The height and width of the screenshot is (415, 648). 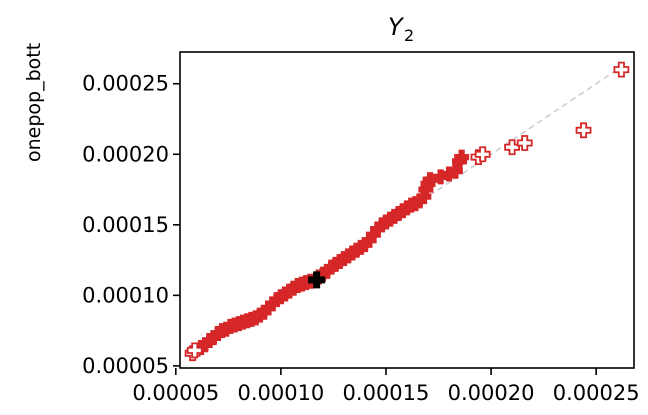 I want to click on x-axis: 0.00005 0.00010 0.00015 0.00020 0.00025, so click(x=386, y=386).